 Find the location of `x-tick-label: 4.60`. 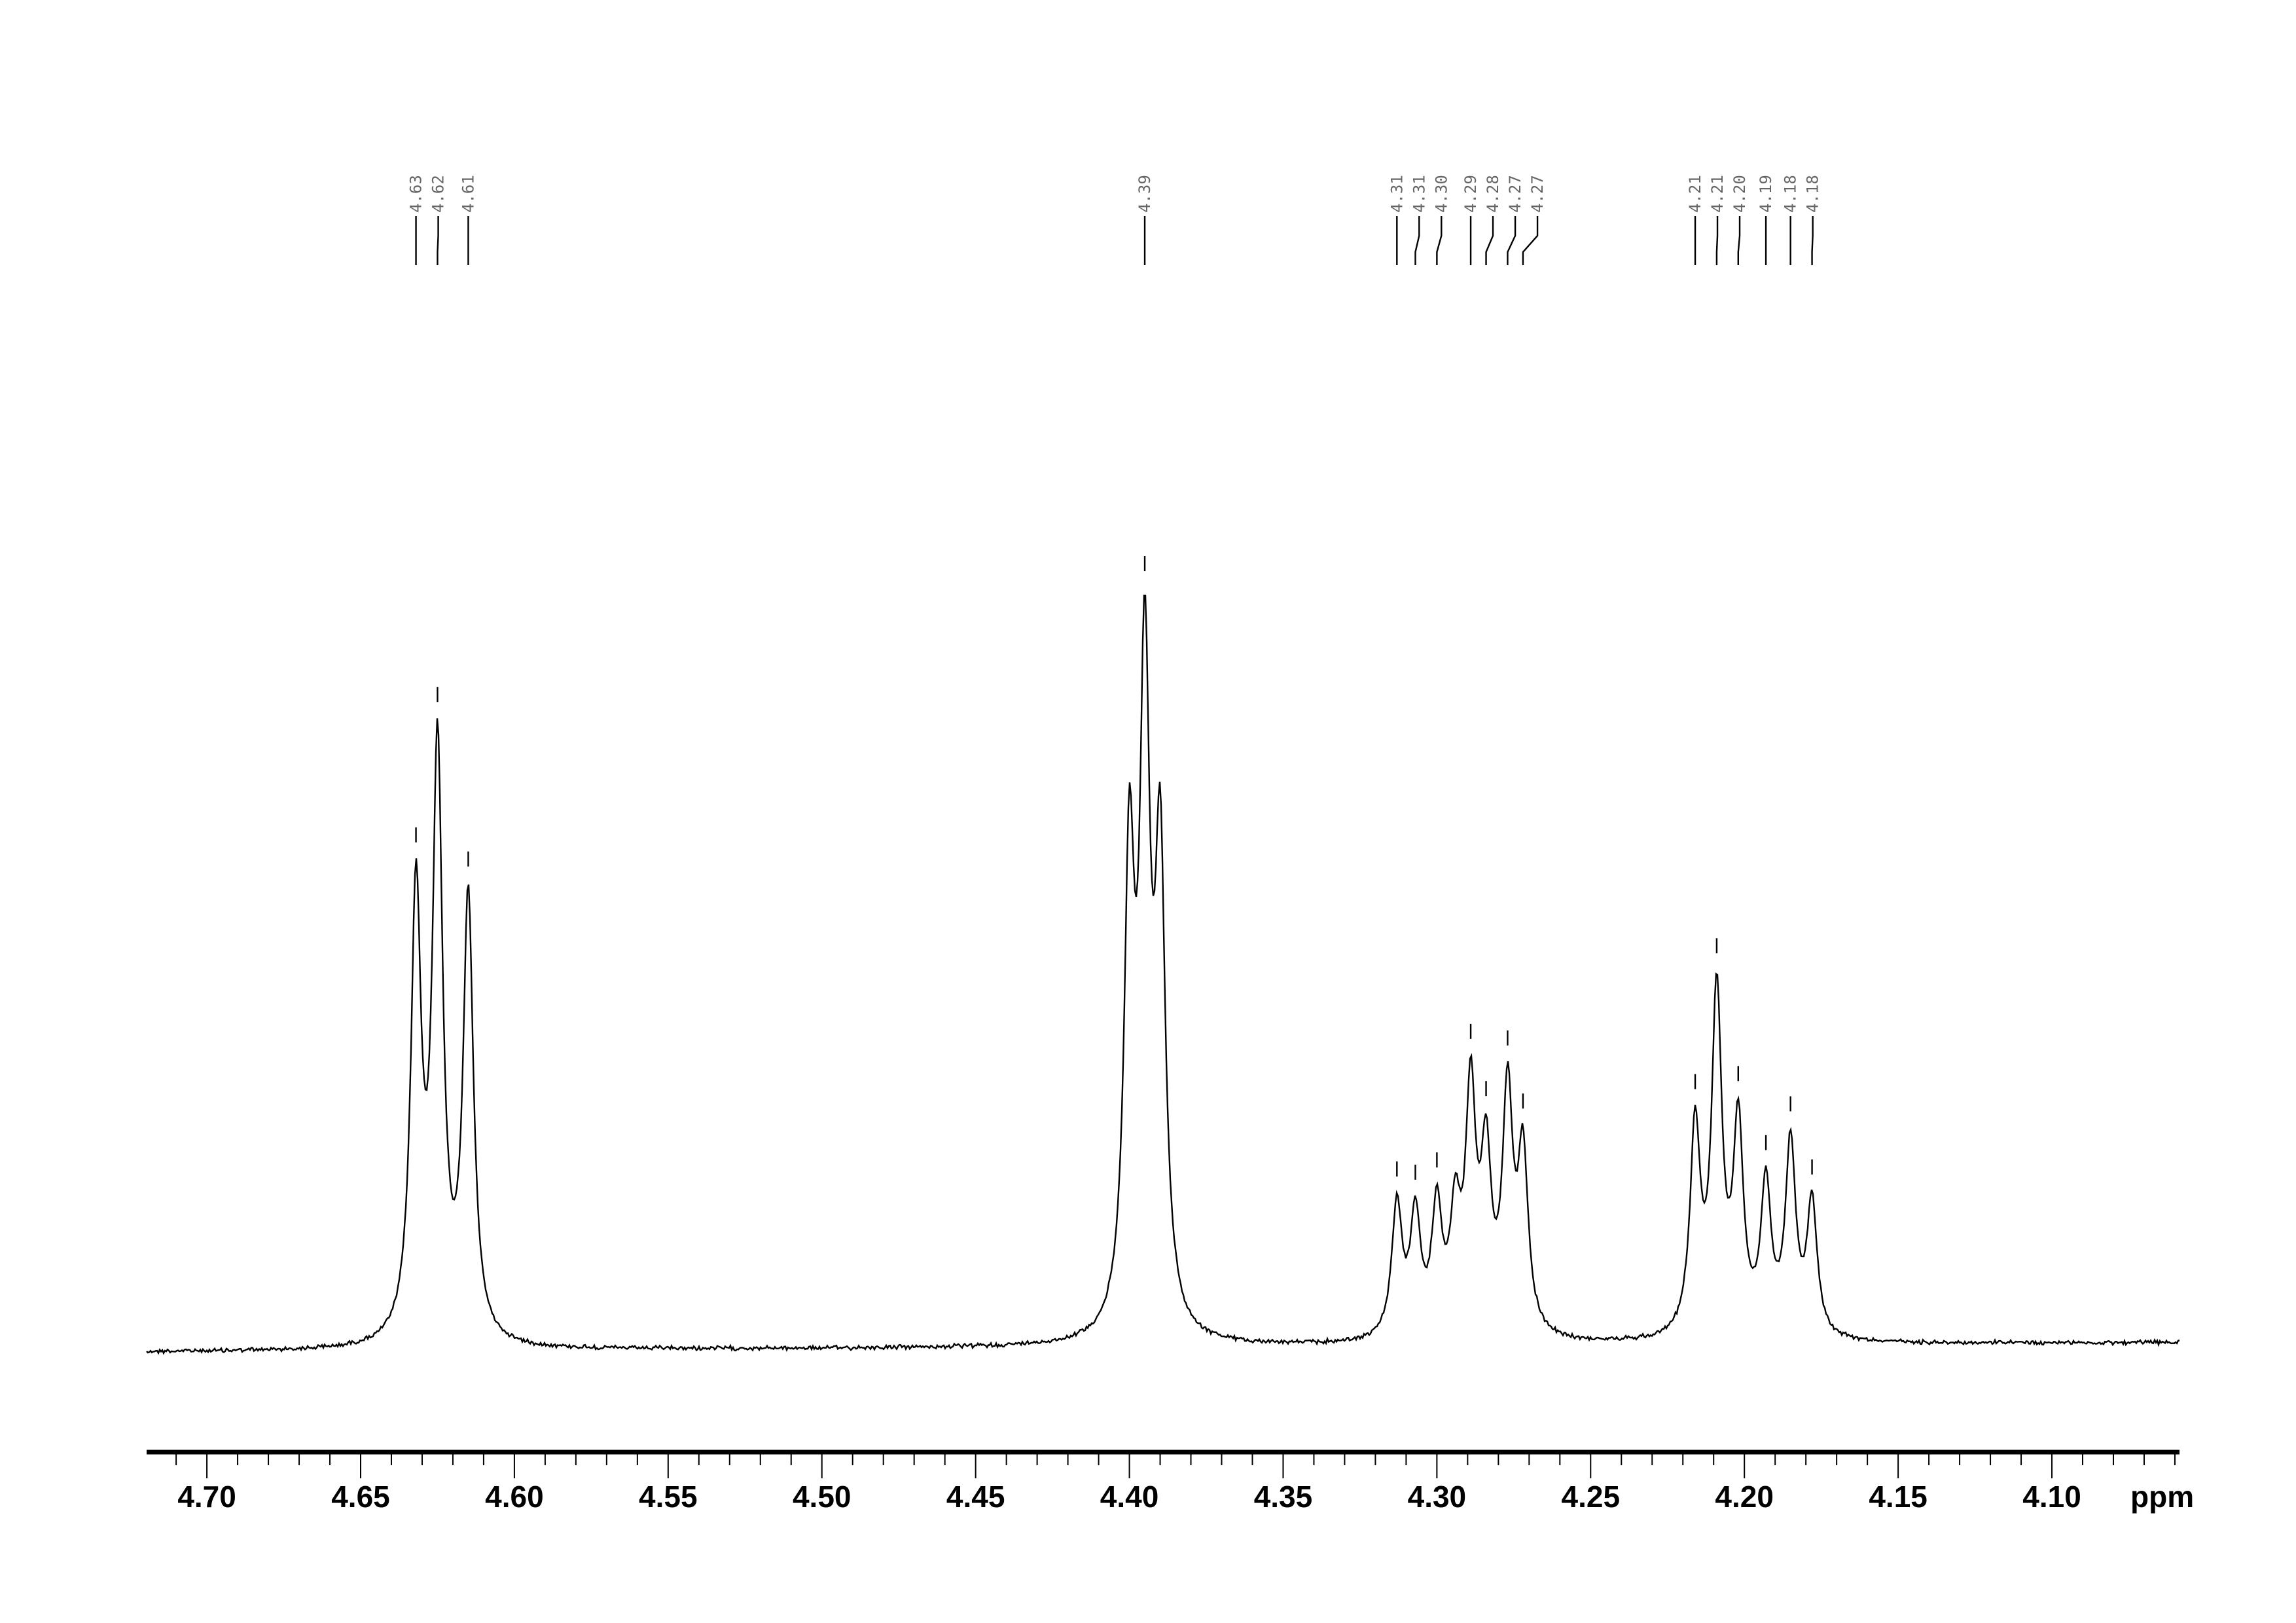

x-tick-label: 4.60 is located at coordinates (514, 1497).